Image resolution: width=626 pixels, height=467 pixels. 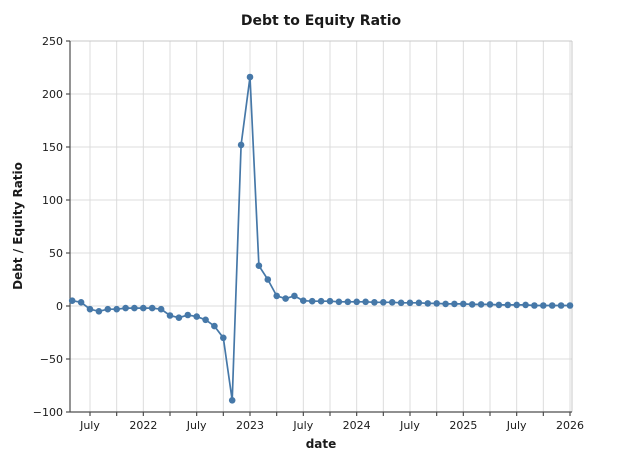 What do you see at coordinates (52, 94) in the screenshot?
I see `y-tick-label: 200` at bounding box center [52, 94].